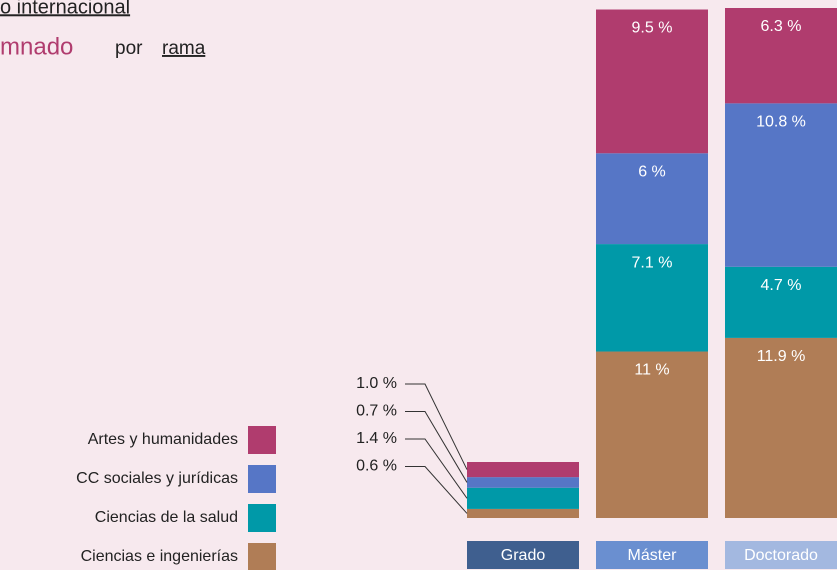 The height and width of the screenshot is (570, 837). What do you see at coordinates (652, 172) in the screenshot?
I see `value-label: 6 %` at bounding box center [652, 172].